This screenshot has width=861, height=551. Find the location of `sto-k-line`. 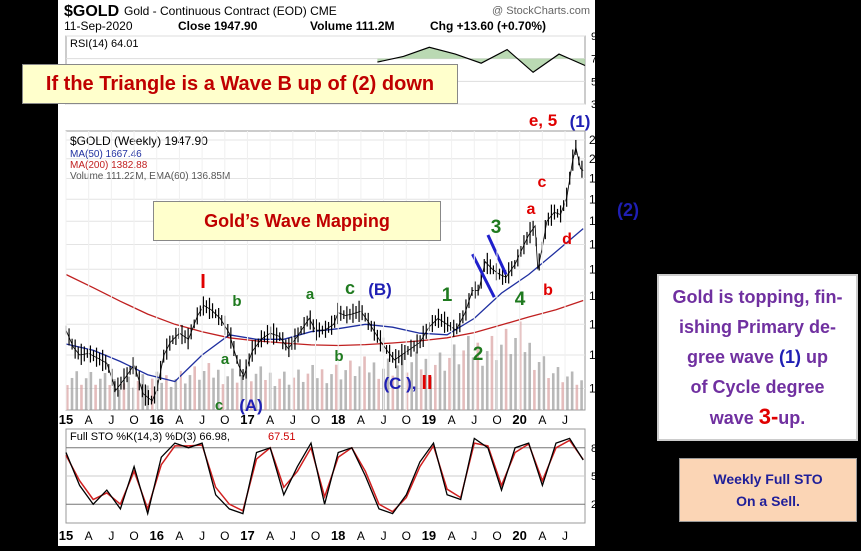

sto-k-line is located at coordinates (324, 477).